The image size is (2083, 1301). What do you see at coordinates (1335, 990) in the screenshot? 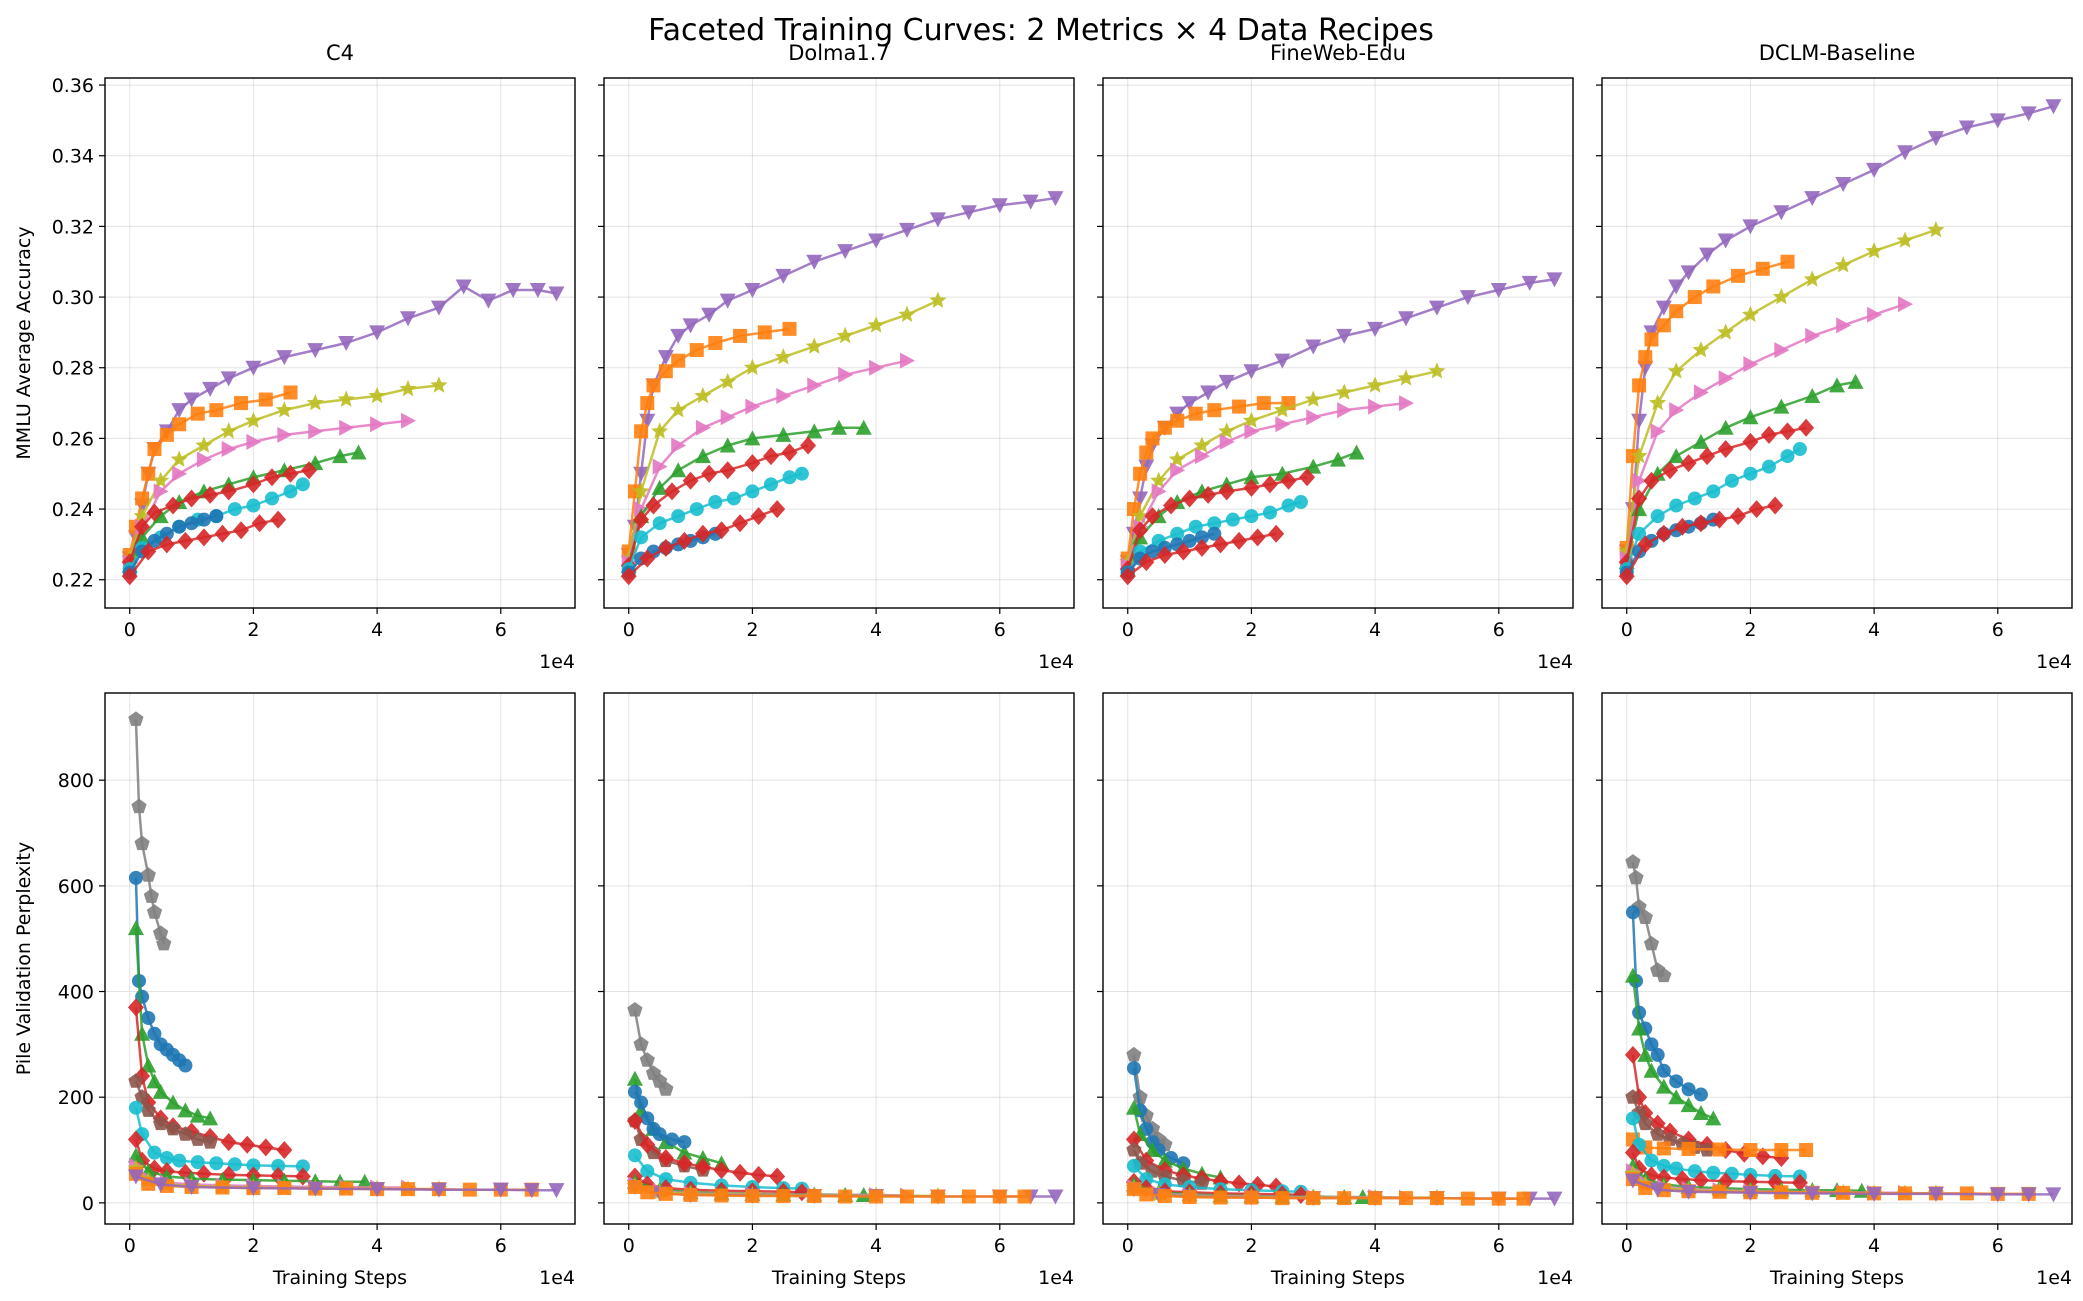
I see `subplot-7: 0 2 4 6 1e4 Training Steps` at bounding box center [1335, 990].